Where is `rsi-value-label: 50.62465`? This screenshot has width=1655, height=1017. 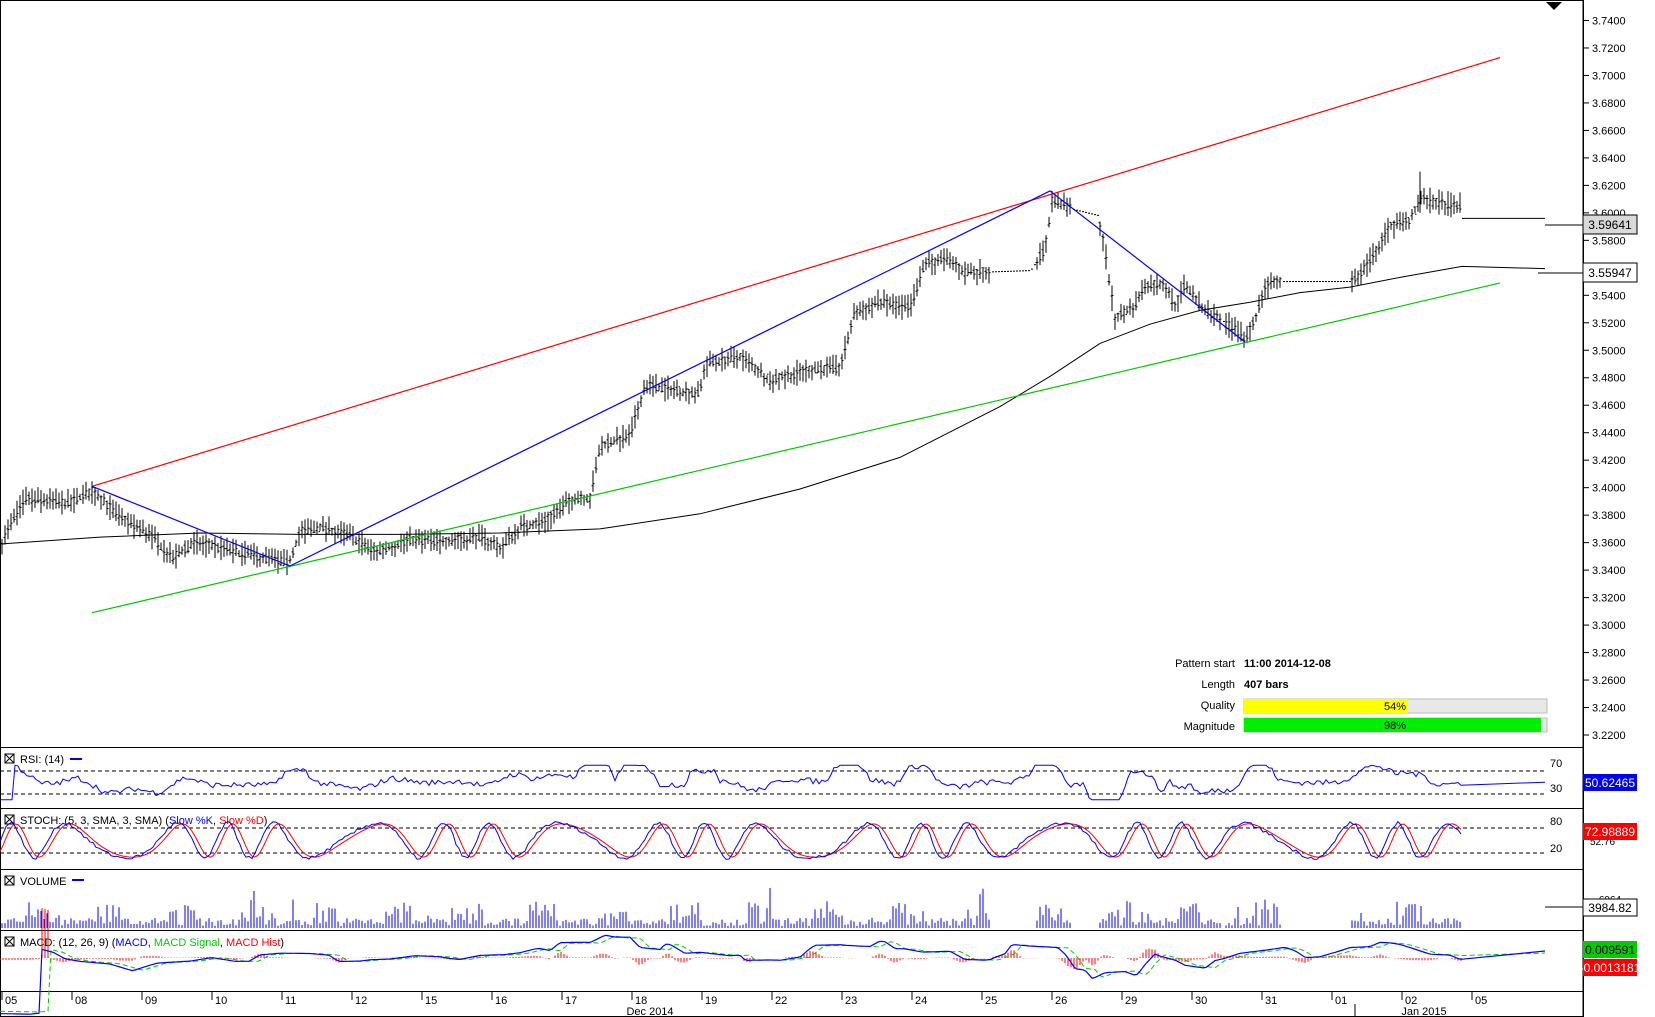
rsi-value-label: 50.62465 is located at coordinates (1610, 783).